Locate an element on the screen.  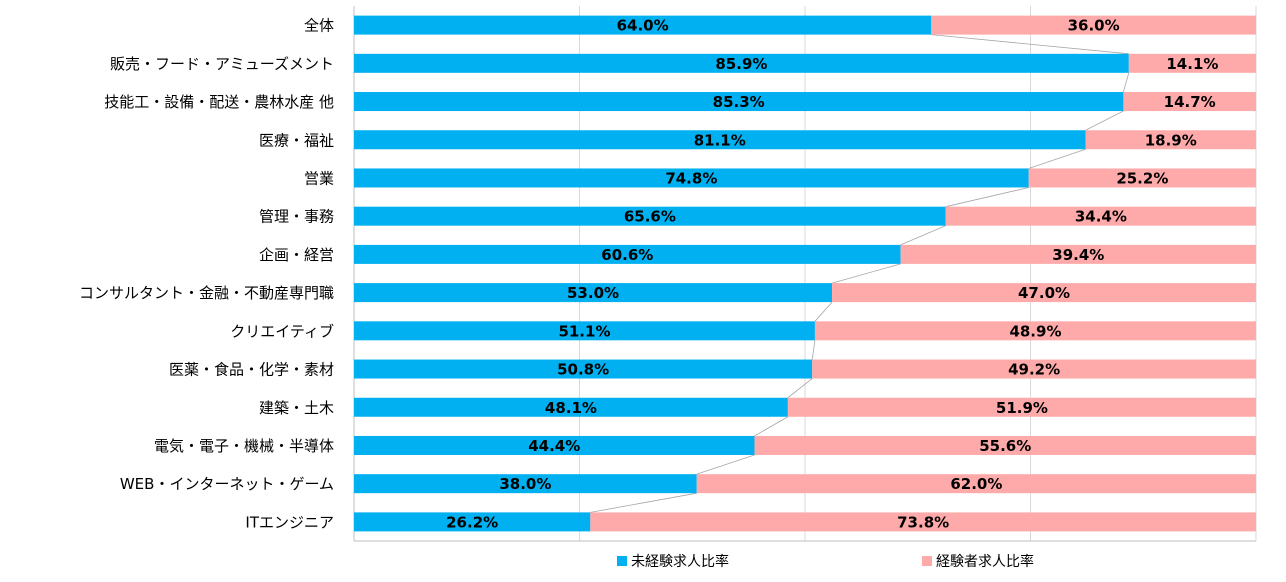
data-label-experienced: 36.0% is located at coordinates (1094, 26).